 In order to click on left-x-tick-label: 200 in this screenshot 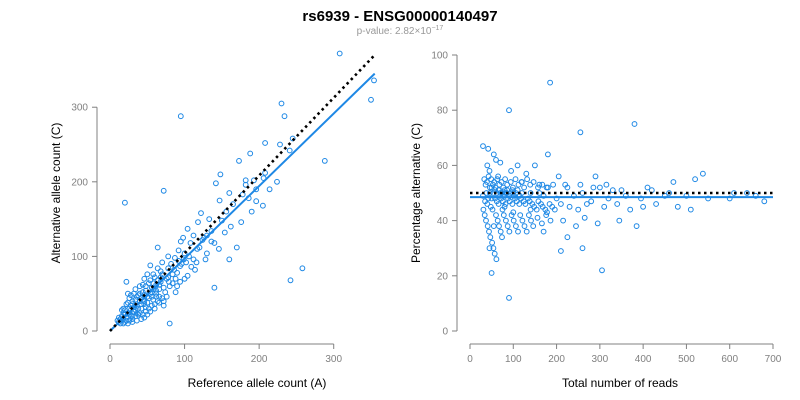, I will do `click(259, 359)`.